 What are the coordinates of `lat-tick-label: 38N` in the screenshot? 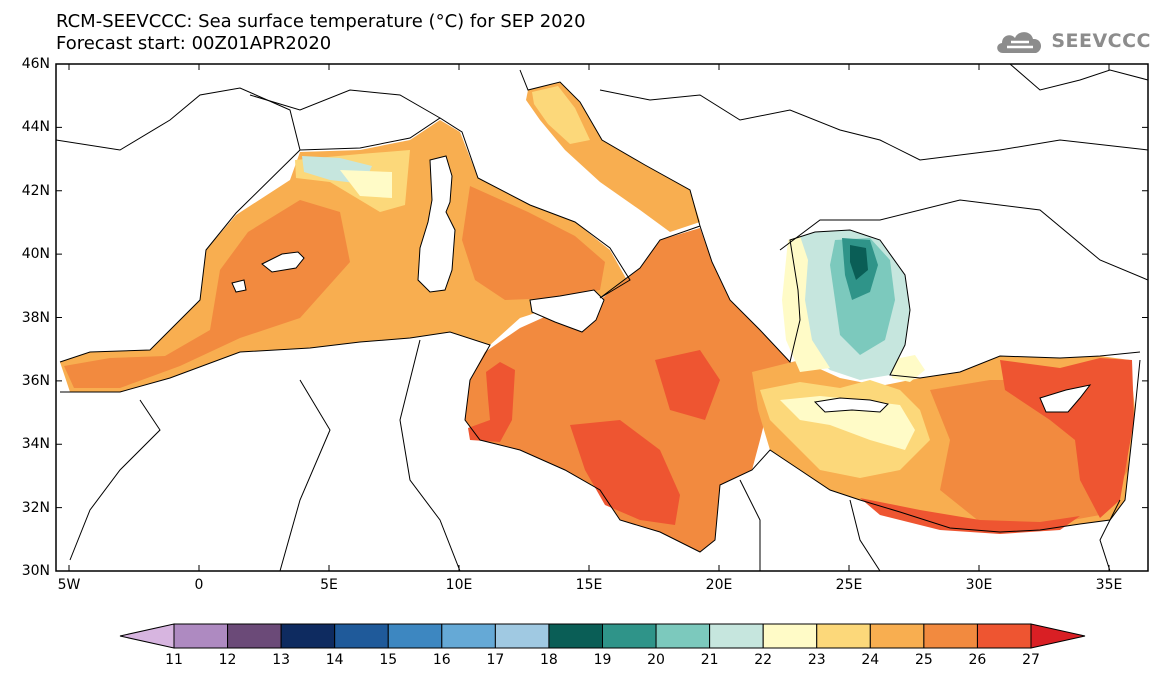 It's located at (35, 317).